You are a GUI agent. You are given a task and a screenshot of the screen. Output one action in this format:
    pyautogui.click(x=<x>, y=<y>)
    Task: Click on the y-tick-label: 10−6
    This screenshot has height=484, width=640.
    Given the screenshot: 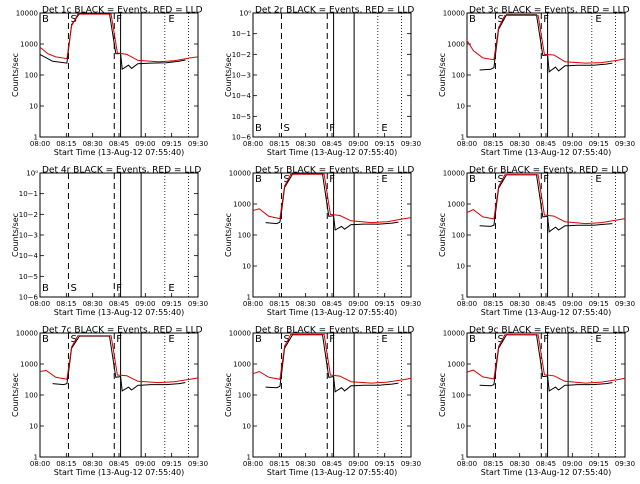 What is the action you would take?
    pyautogui.click(x=242, y=138)
    